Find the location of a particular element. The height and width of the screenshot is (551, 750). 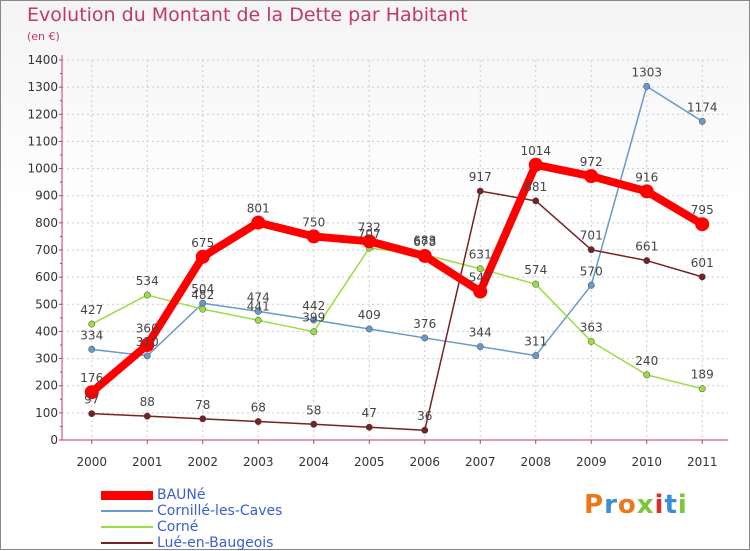

data-label: 442 is located at coordinates (313, 306).